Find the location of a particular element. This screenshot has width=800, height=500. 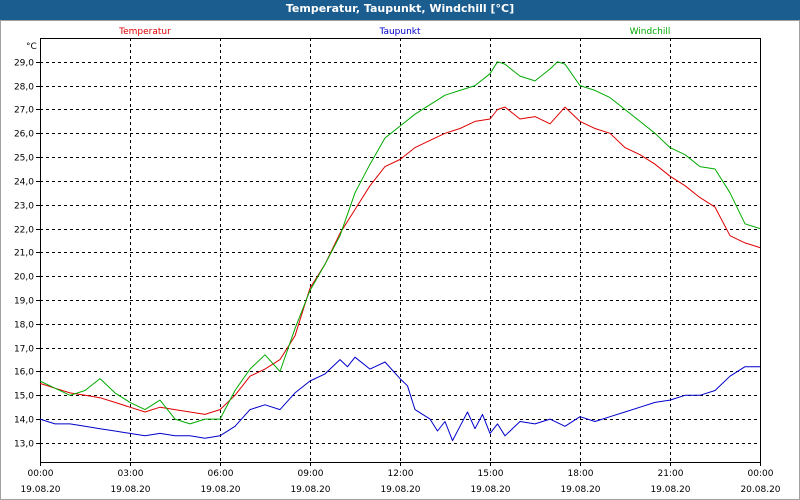

y-tick-label: 27,0 is located at coordinates (24, 111).